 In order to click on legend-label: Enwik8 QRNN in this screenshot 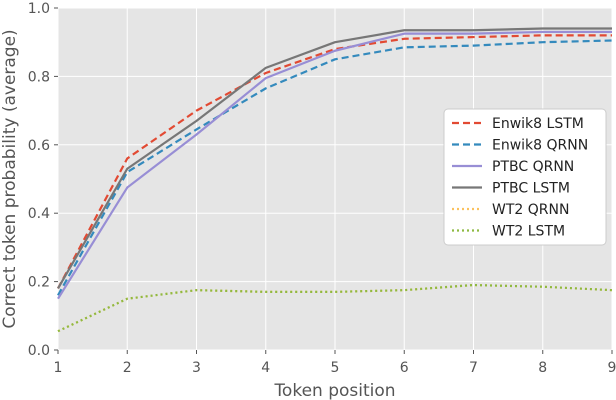, I will do `click(540, 146)`.